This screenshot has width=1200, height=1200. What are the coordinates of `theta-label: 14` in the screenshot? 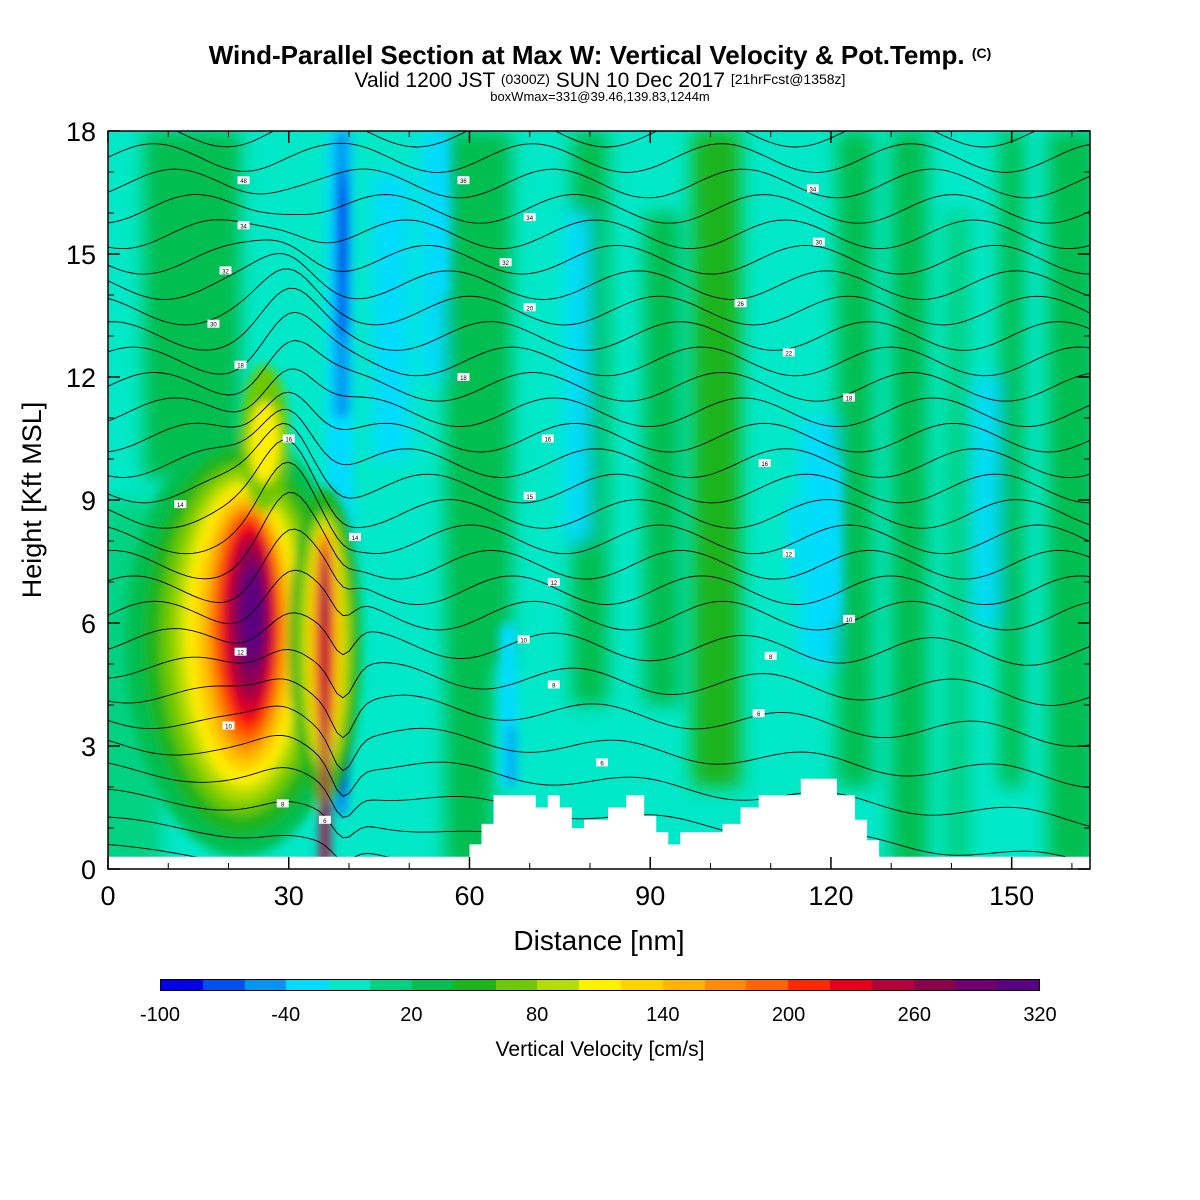 It's located at (355, 537).